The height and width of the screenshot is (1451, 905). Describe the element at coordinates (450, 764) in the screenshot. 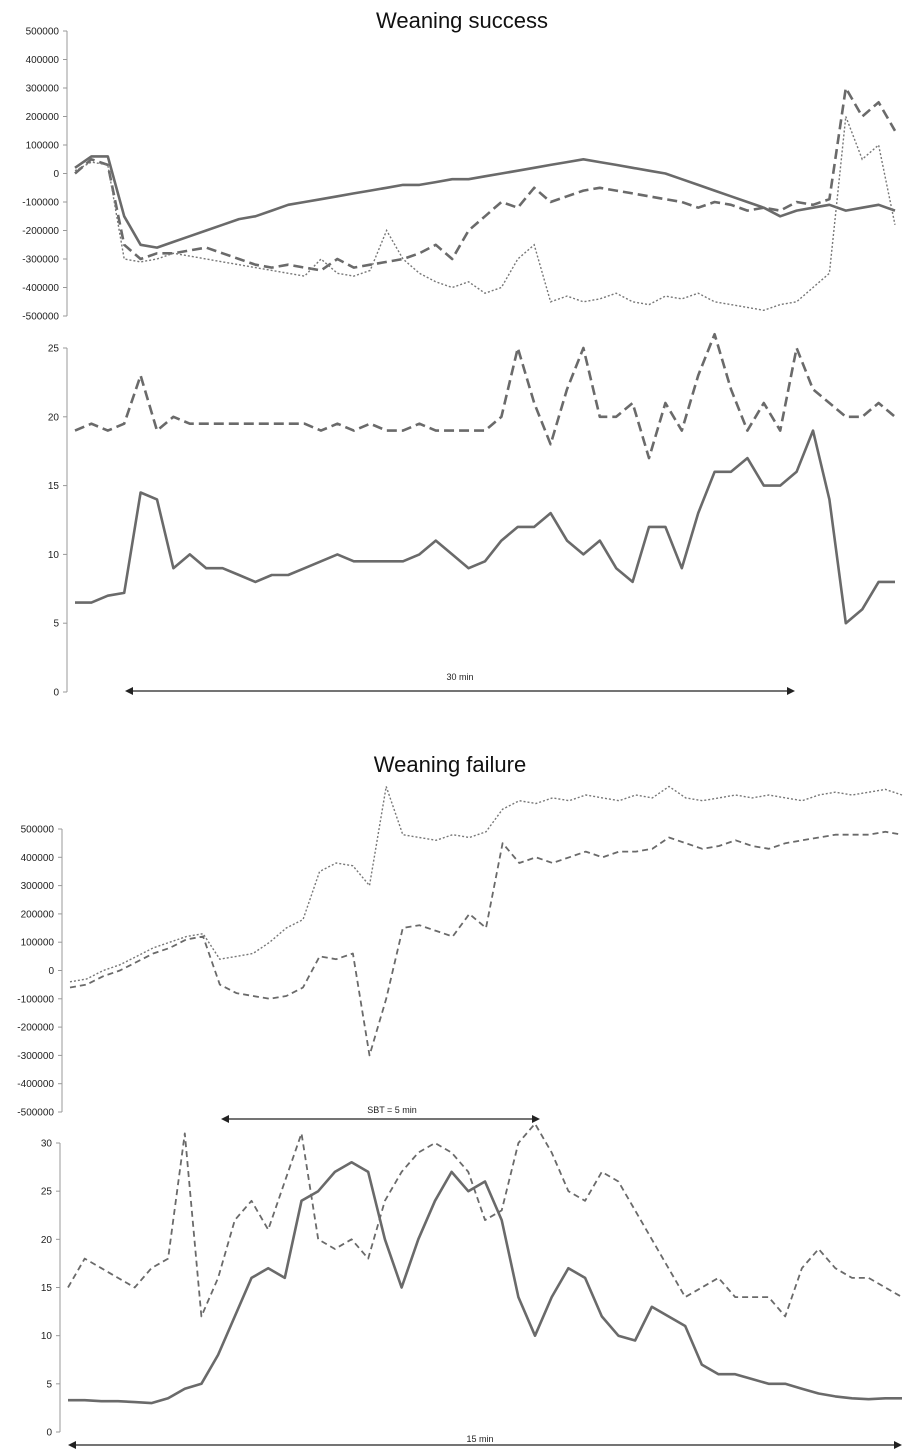

I see `title-weaning-failure: Weaning failure` at that location.